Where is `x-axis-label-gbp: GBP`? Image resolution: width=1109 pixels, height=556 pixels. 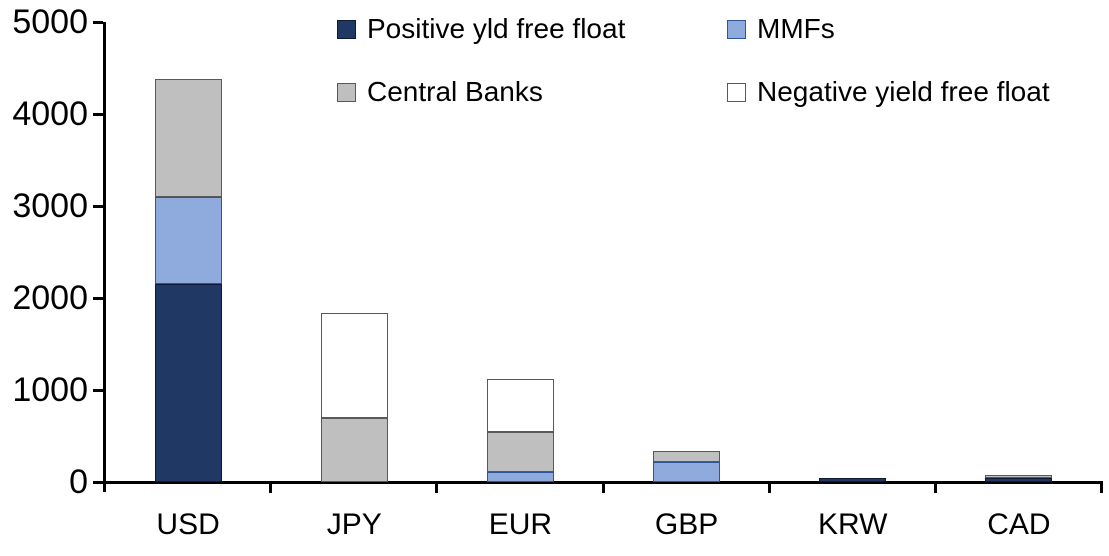
x-axis-label-gbp: GBP is located at coordinates (686, 524).